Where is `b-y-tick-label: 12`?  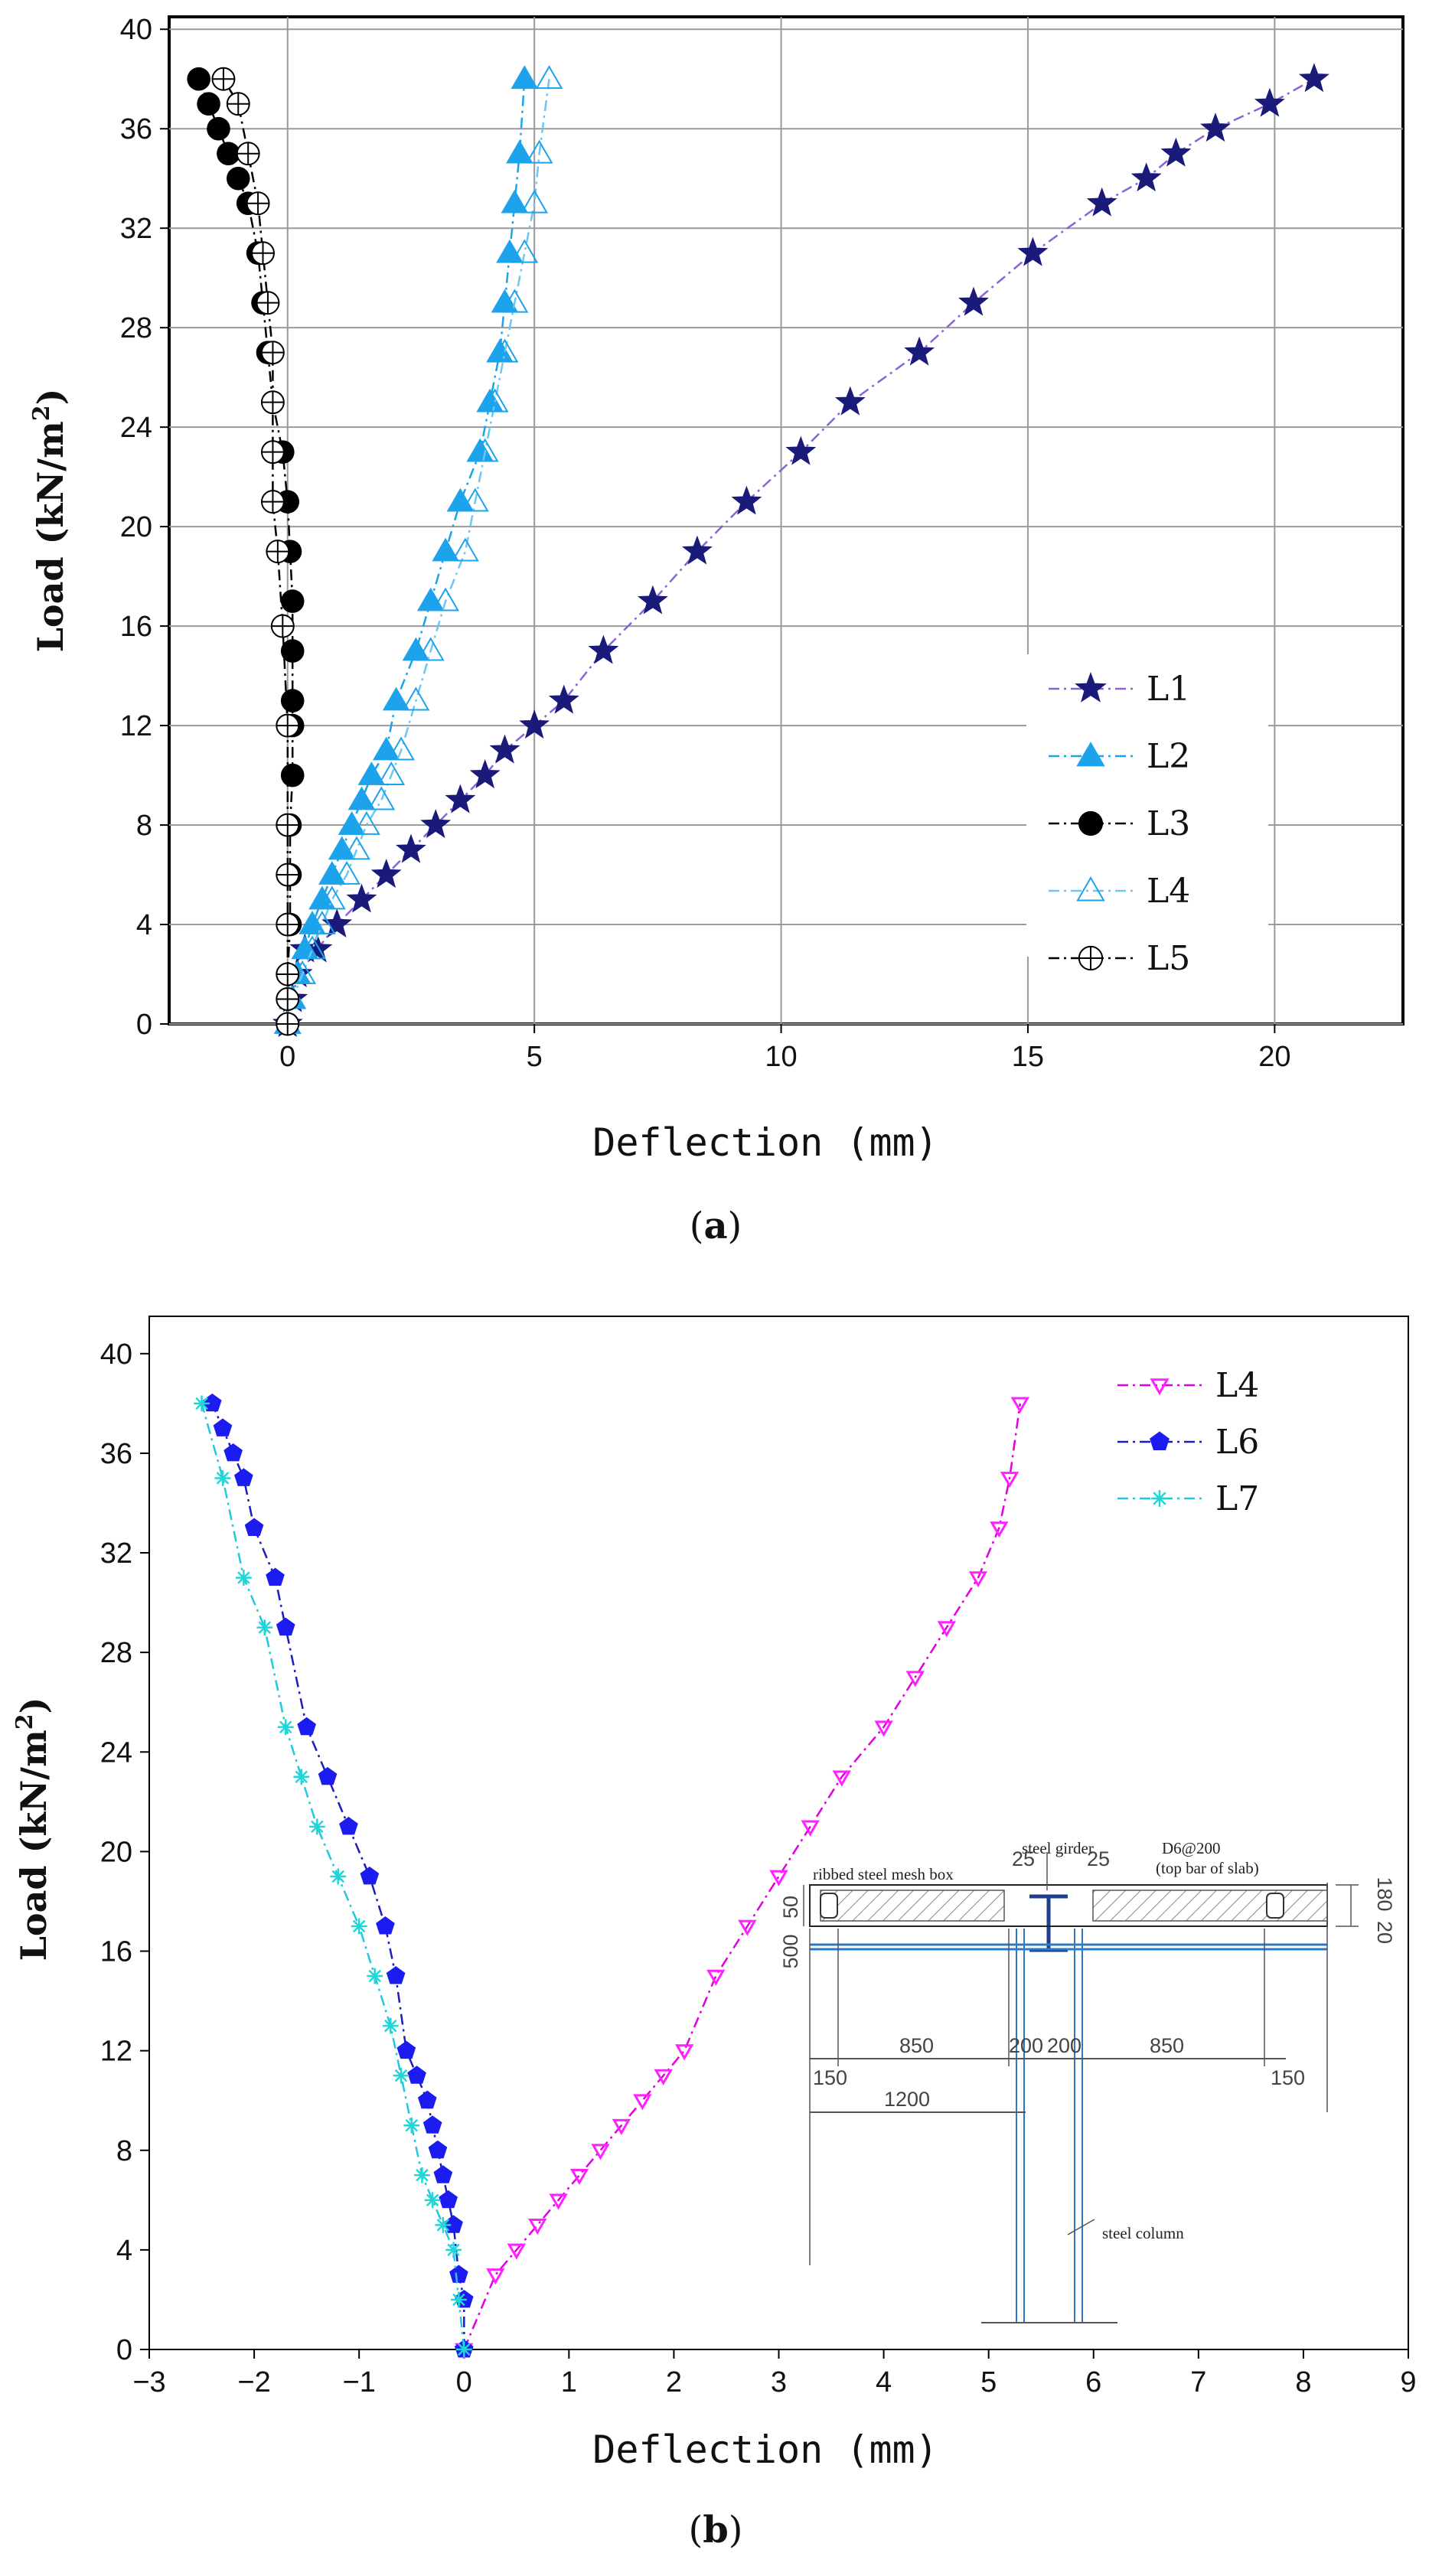 b-y-tick-label: 12 is located at coordinates (116, 2052).